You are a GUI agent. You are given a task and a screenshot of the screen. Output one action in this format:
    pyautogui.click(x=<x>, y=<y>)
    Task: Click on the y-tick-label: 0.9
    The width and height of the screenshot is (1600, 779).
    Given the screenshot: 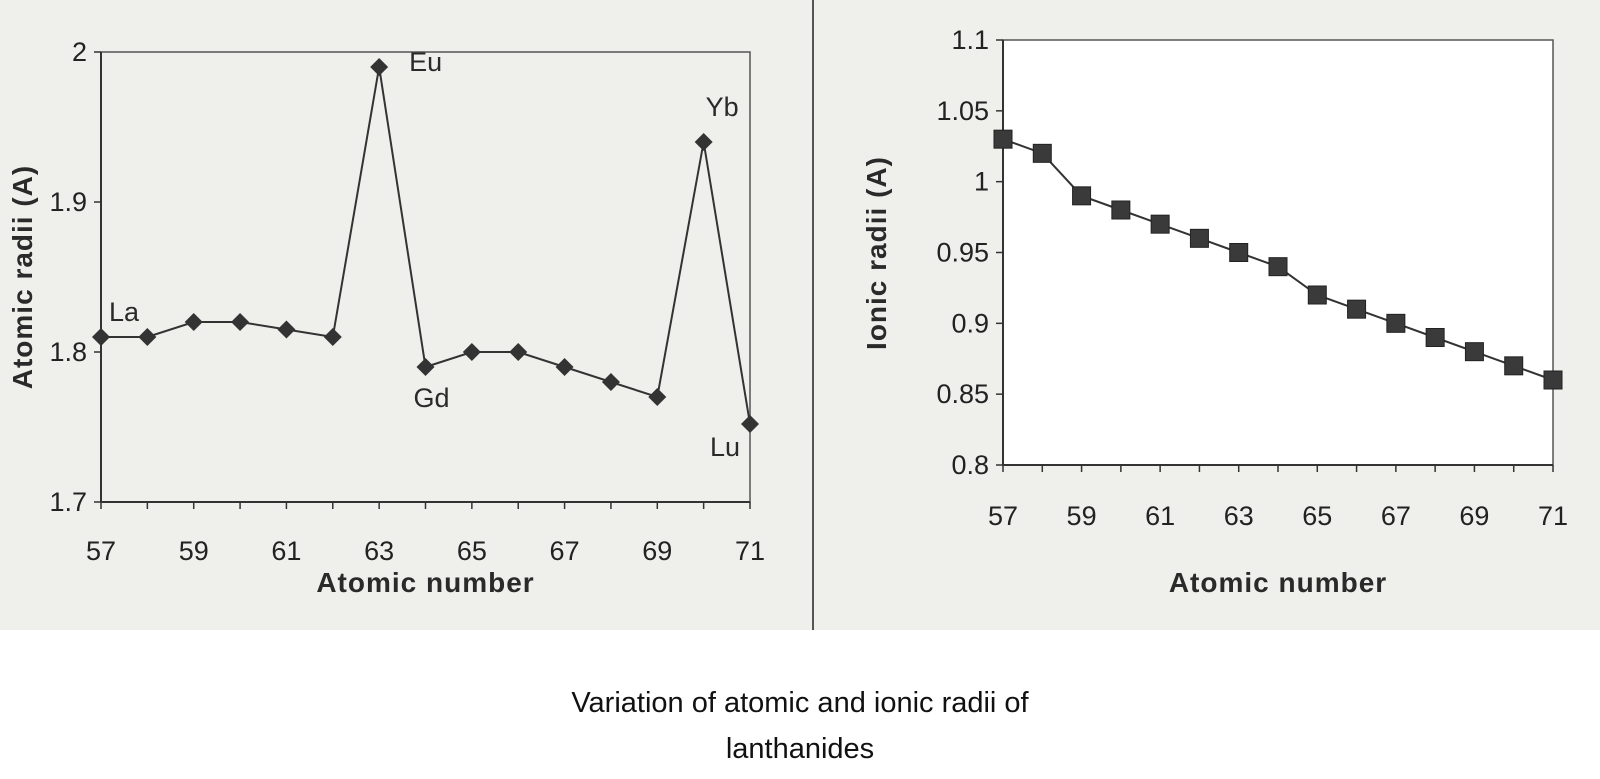 What is the action you would take?
    pyautogui.click(x=970, y=323)
    